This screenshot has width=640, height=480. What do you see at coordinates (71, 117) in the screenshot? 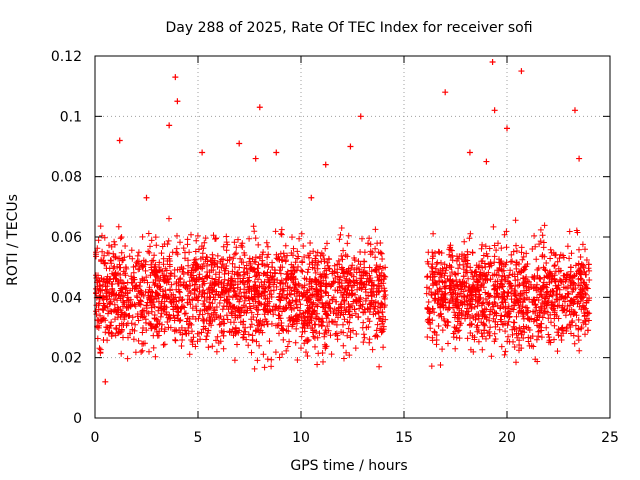
I see `y-tick-label: 0.1` at bounding box center [71, 117].